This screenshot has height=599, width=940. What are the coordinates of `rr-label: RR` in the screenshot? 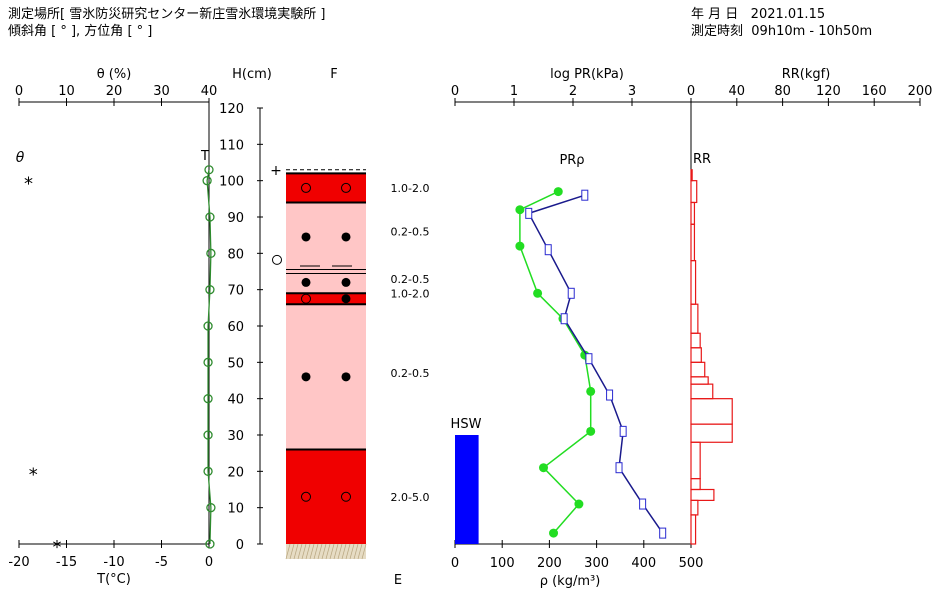 It's located at (702, 159).